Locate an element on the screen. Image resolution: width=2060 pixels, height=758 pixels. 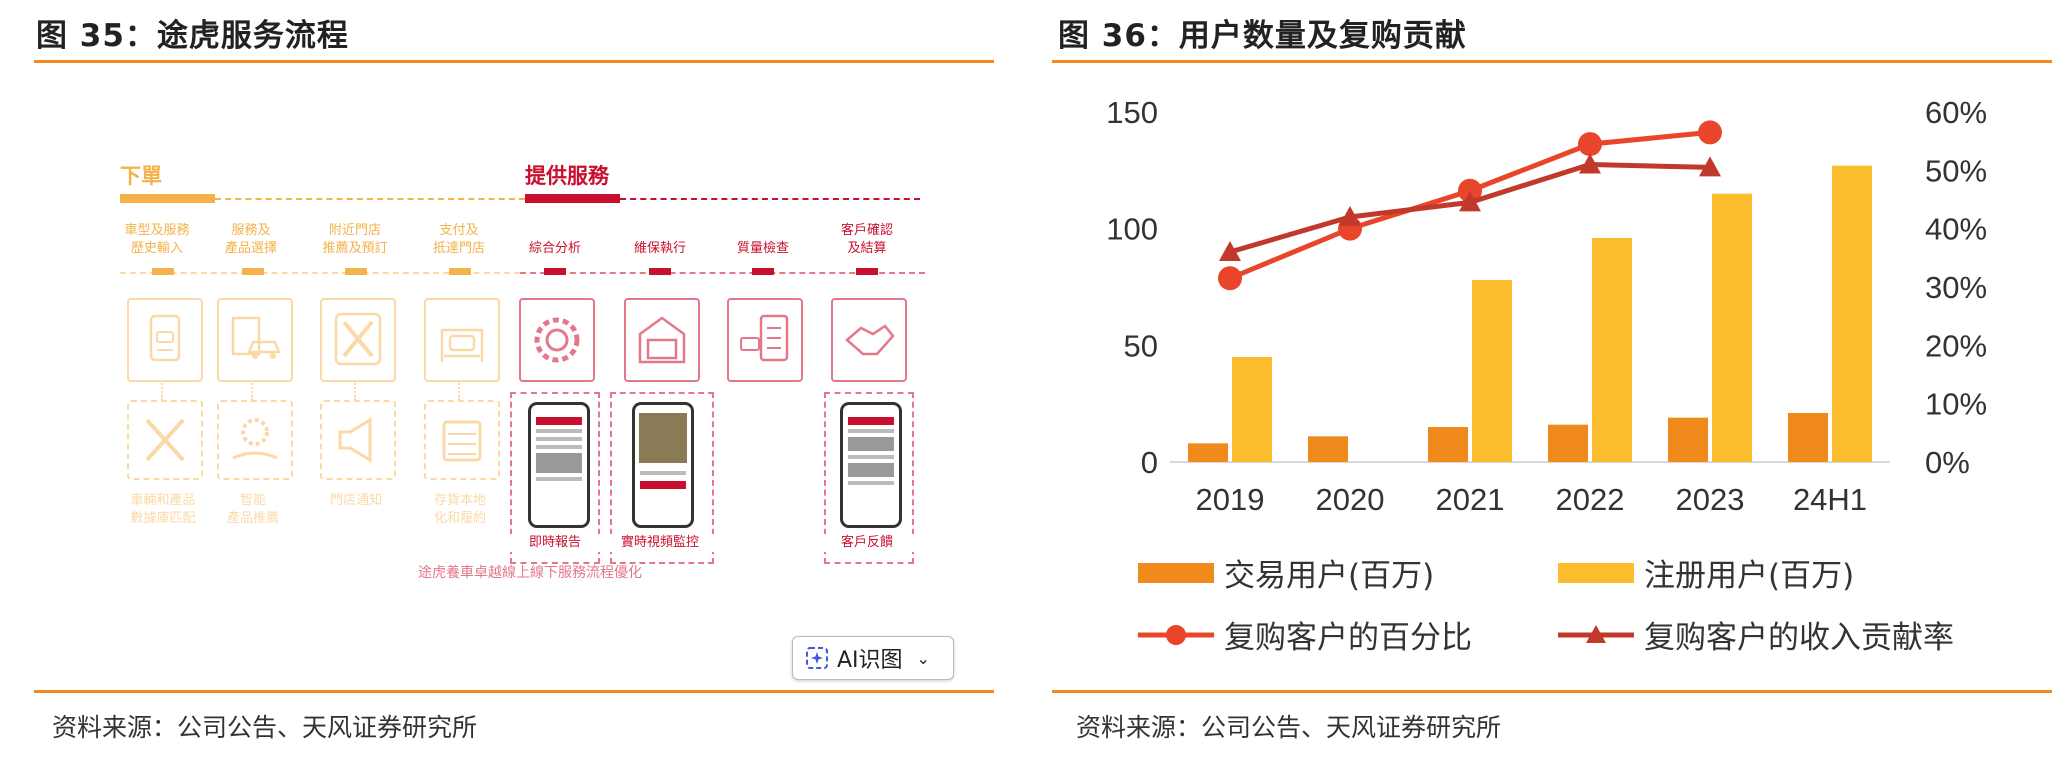
ai-recognize-button: AI识图 ⌄ is located at coordinates (873, 658).